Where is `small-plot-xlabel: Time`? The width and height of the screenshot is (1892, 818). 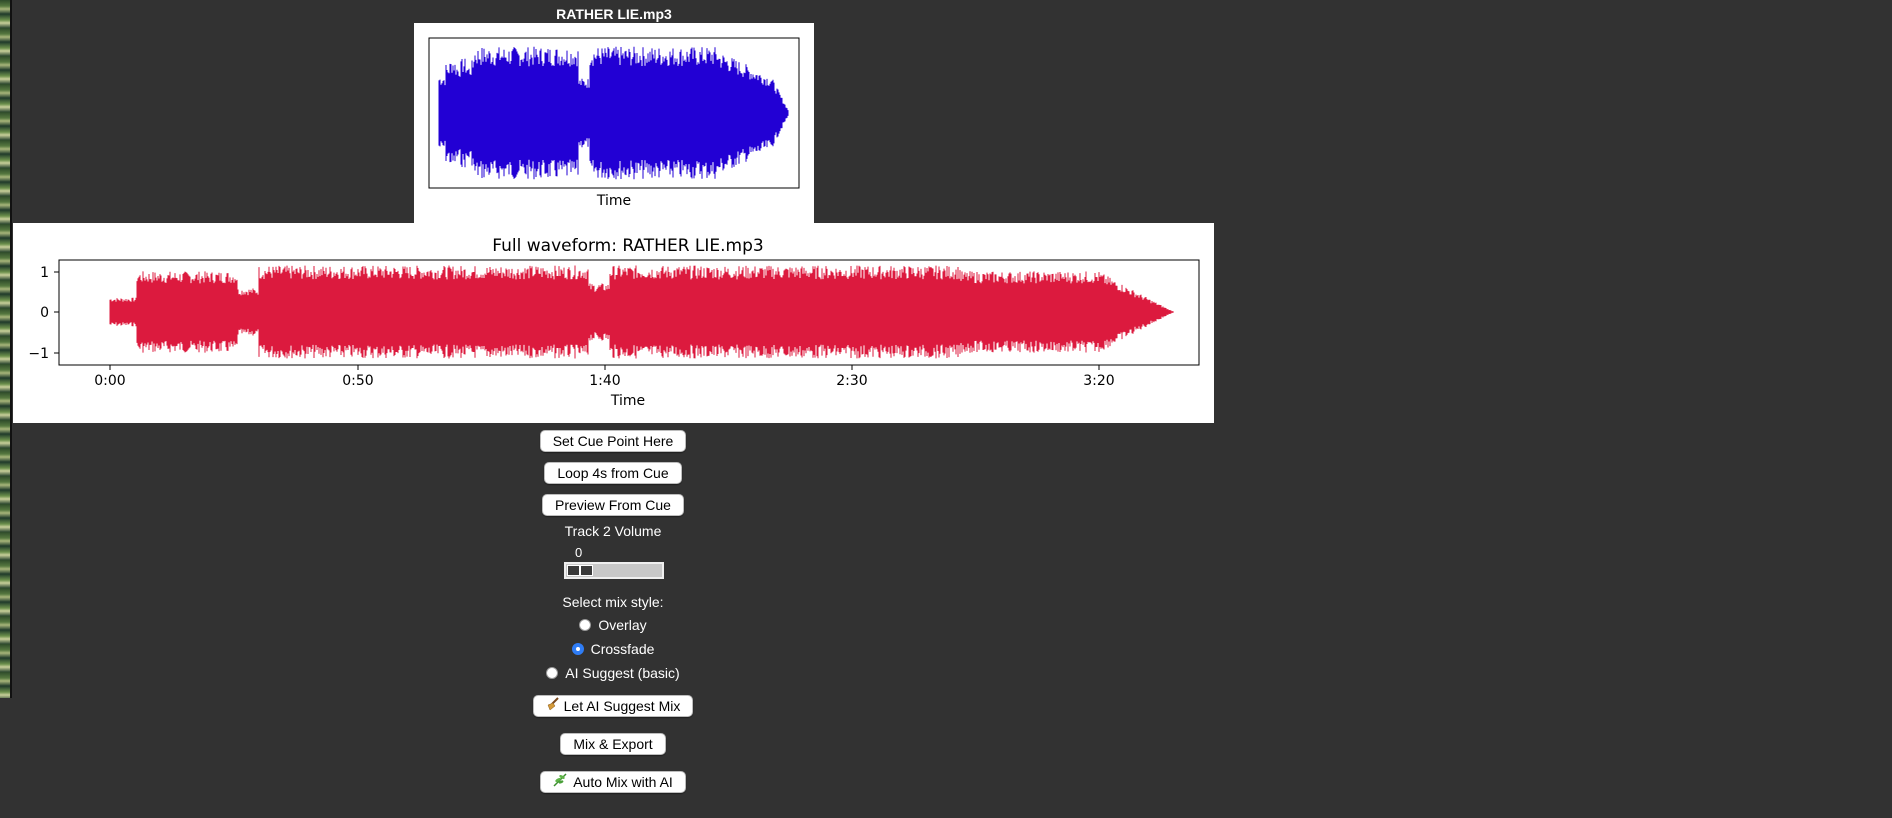
small-plot-xlabel: Time is located at coordinates (613, 201).